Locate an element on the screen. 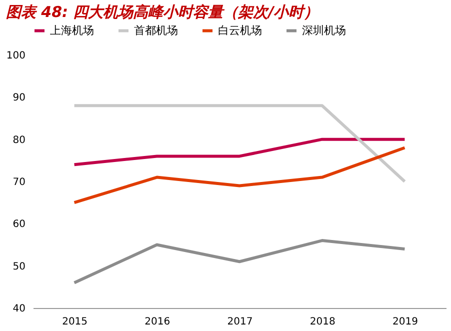 The width and height of the screenshot is (451, 331). legend-label: 首都机场 is located at coordinates (156, 30).